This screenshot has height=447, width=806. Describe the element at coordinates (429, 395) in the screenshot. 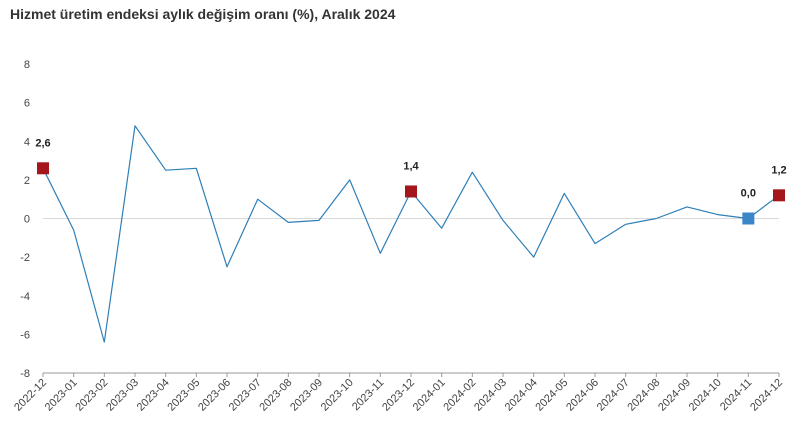

I see `x-tick-label: 2024-01` at that location.